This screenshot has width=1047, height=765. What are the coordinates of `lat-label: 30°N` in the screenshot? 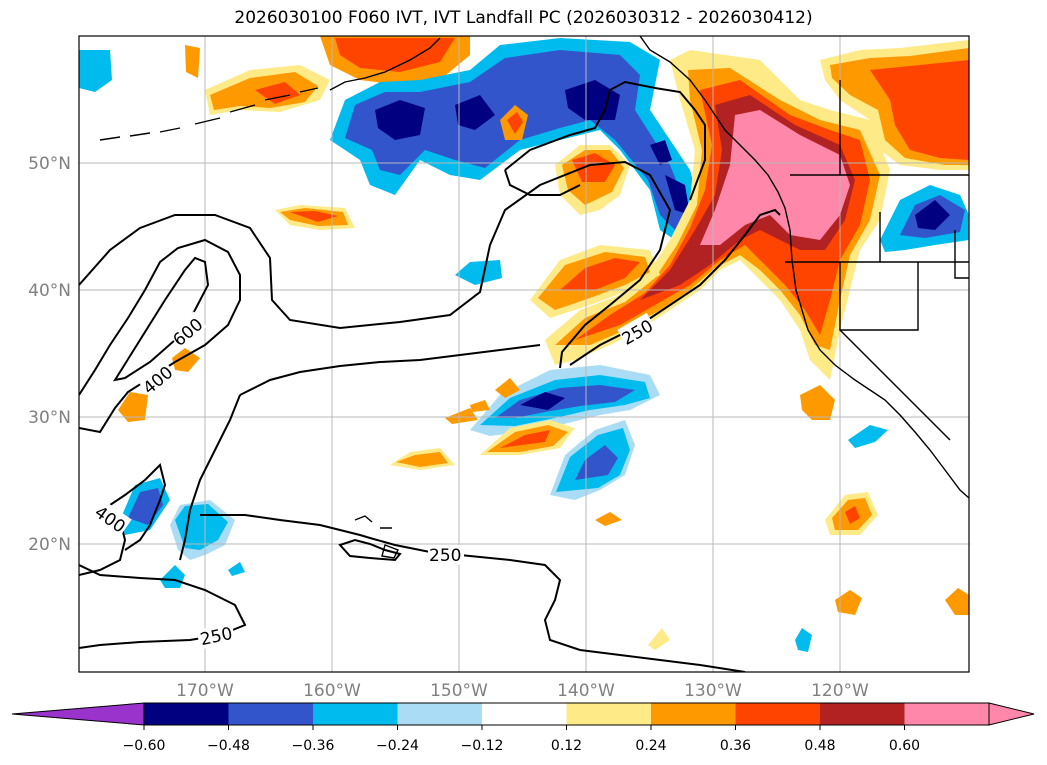 It's located at (49, 418).